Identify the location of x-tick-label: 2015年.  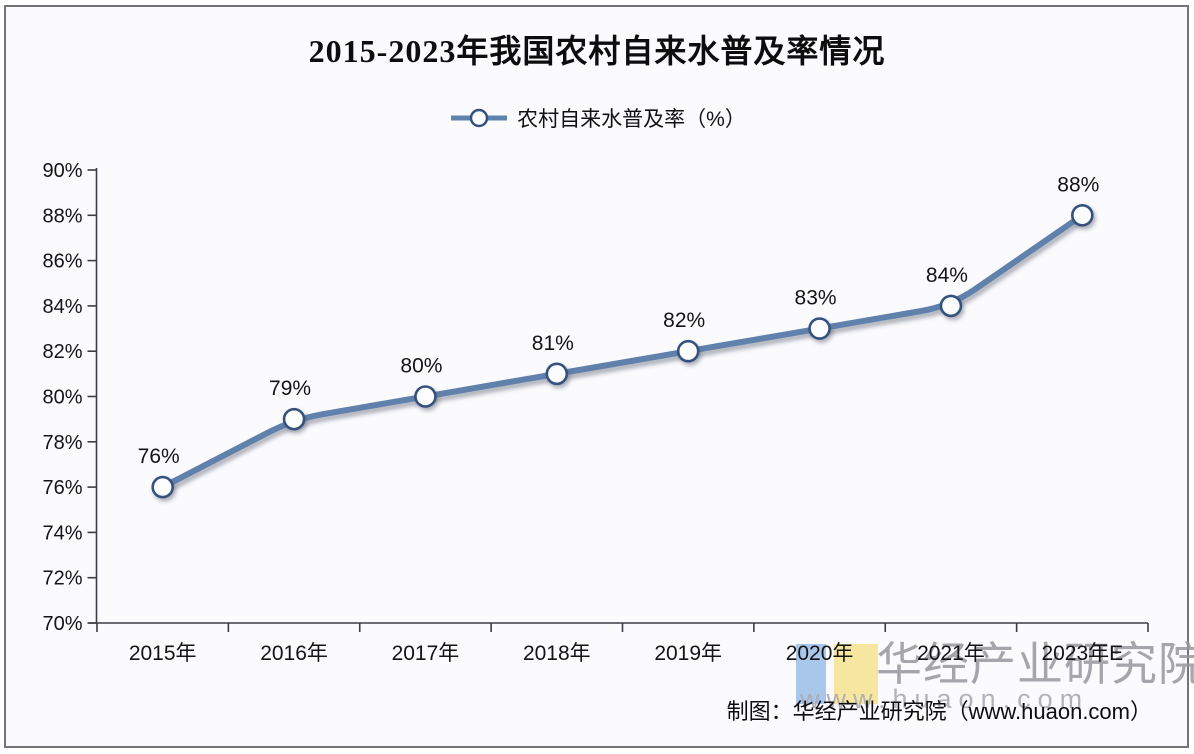
(163, 653).